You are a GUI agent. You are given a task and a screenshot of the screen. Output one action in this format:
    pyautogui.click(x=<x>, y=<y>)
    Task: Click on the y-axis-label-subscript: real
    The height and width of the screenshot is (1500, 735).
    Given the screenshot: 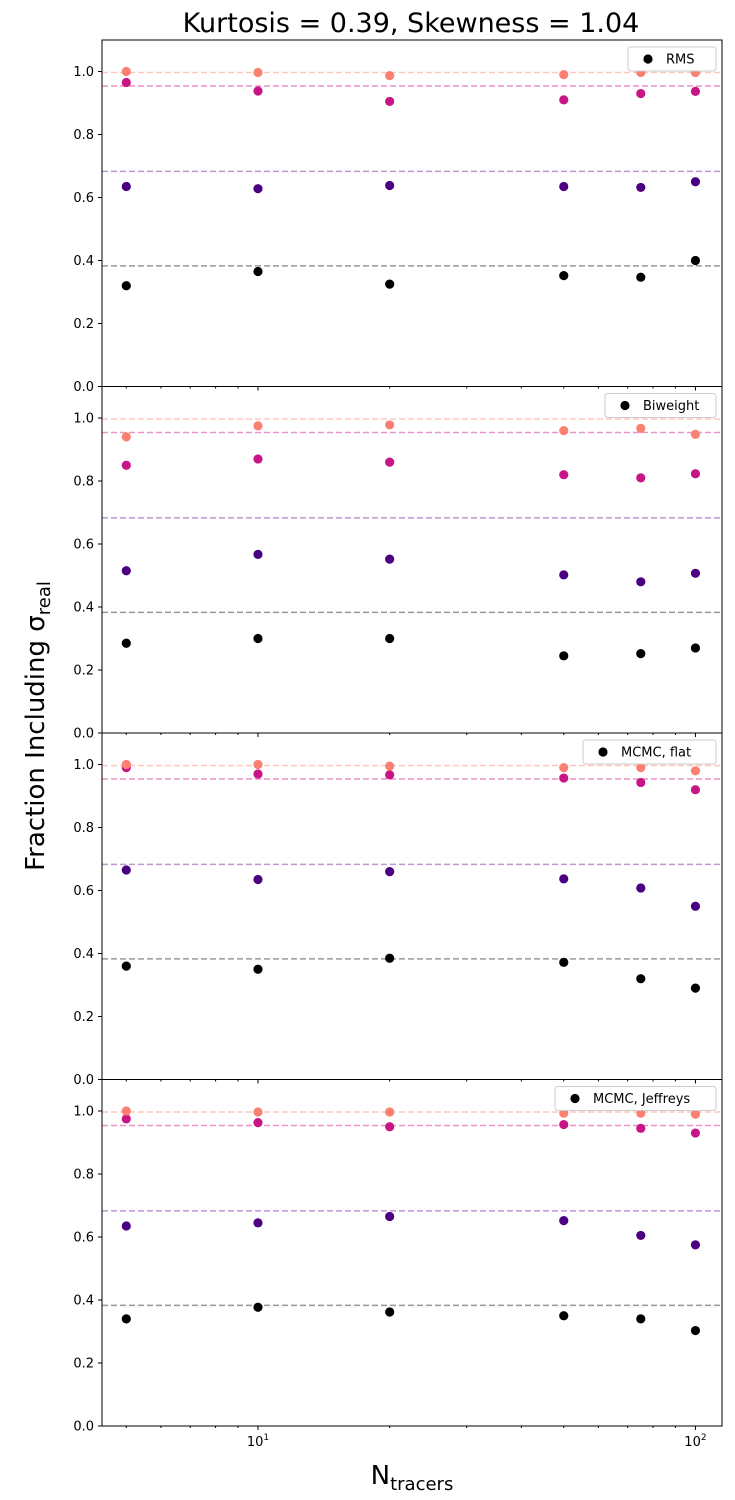 What is the action you would take?
    pyautogui.click(x=44, y=598)
    